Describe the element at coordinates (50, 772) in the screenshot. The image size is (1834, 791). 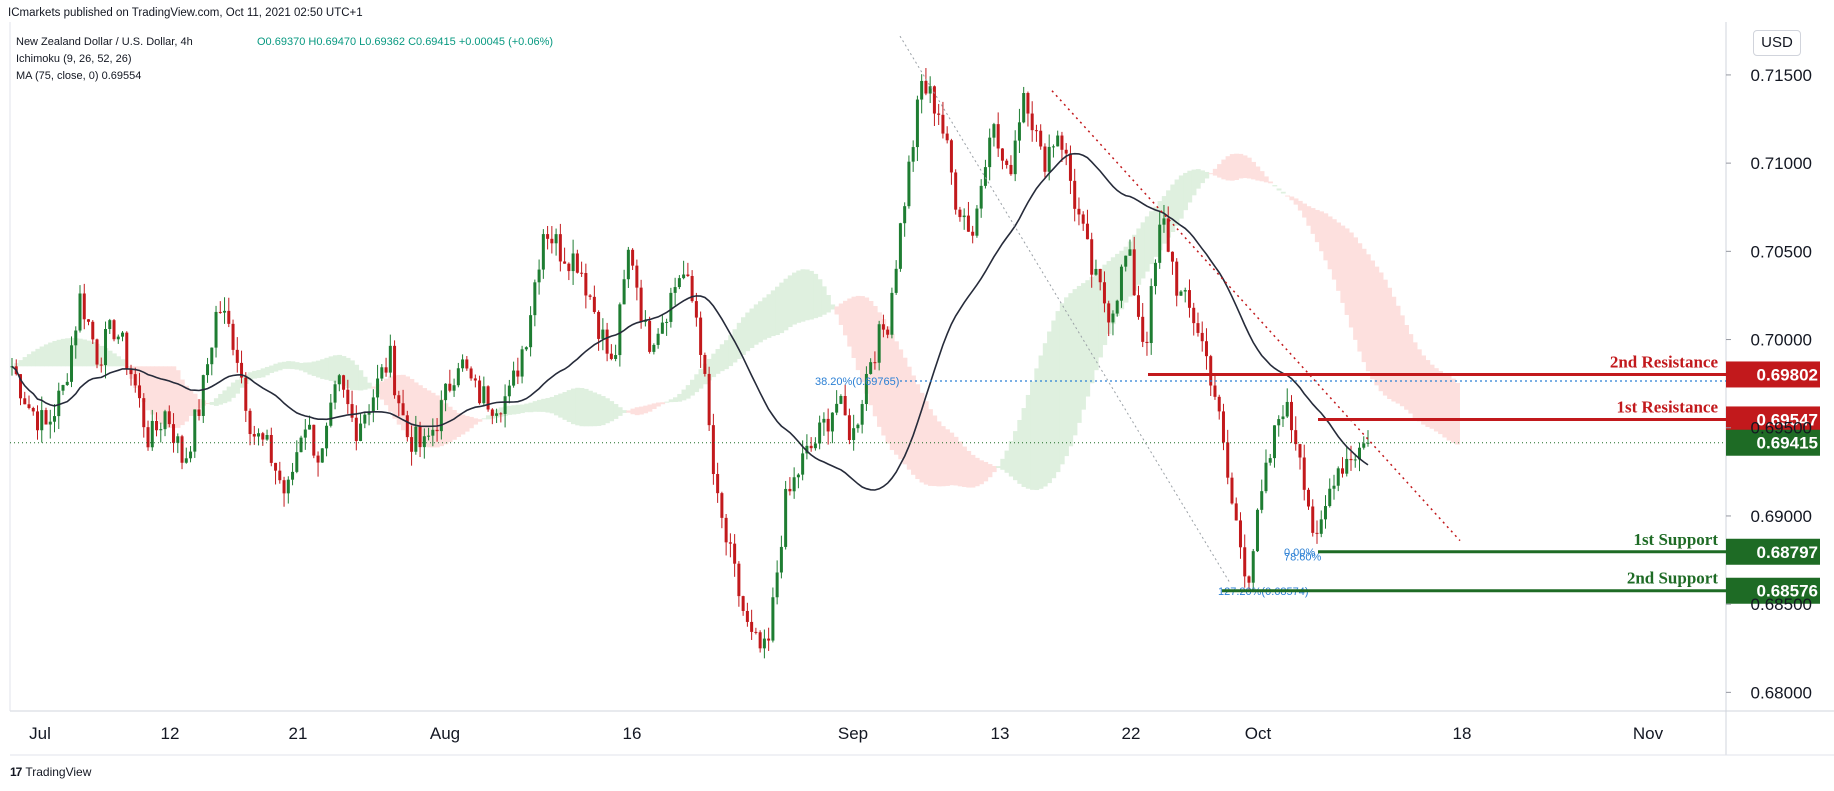
I see `tradingview-brand: 17 TradingView` at that location.